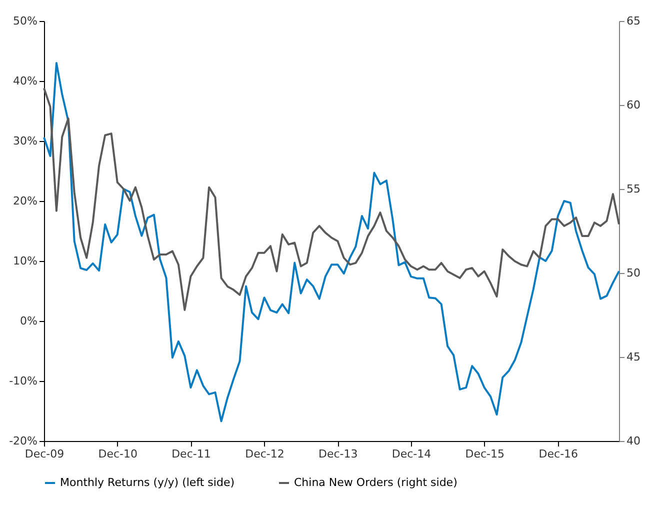 This screenshot has width=670, height=511. What do you see at coordinates (633, 105) in the screenshot?
I see `y2-tick-label: 60` at bounding box center [633, 105].